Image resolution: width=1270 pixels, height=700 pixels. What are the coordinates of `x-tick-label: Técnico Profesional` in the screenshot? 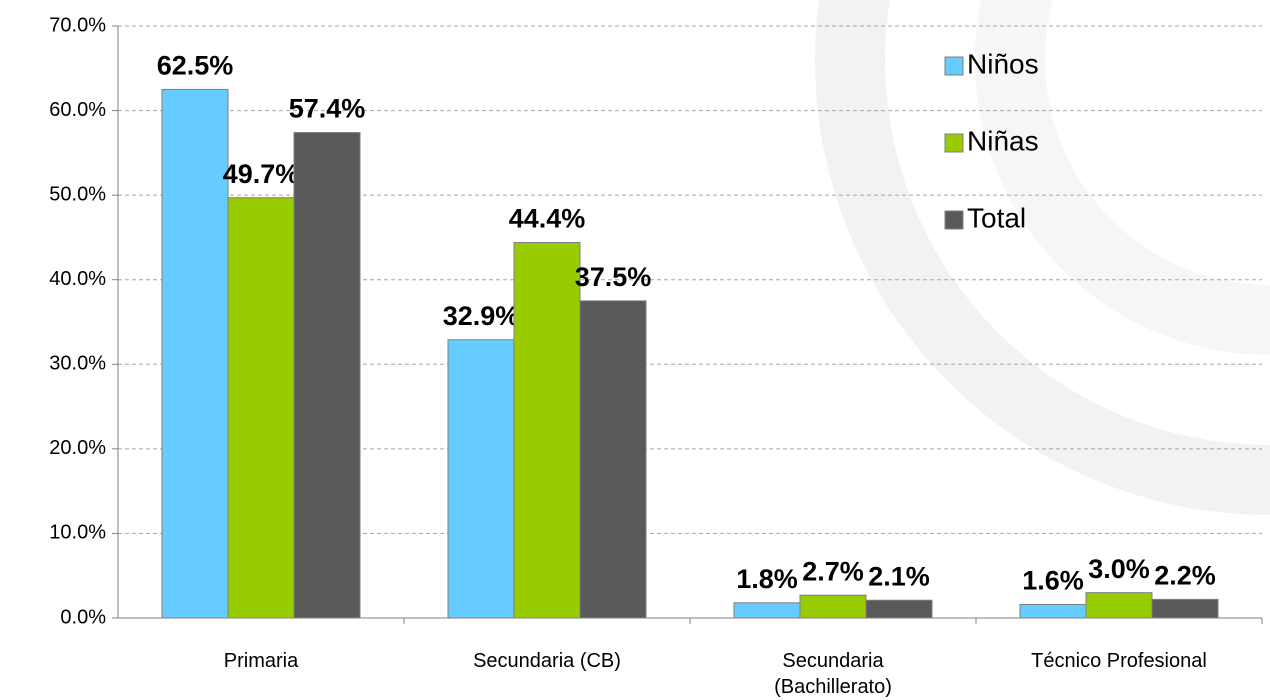 It's located at (1119, 661).